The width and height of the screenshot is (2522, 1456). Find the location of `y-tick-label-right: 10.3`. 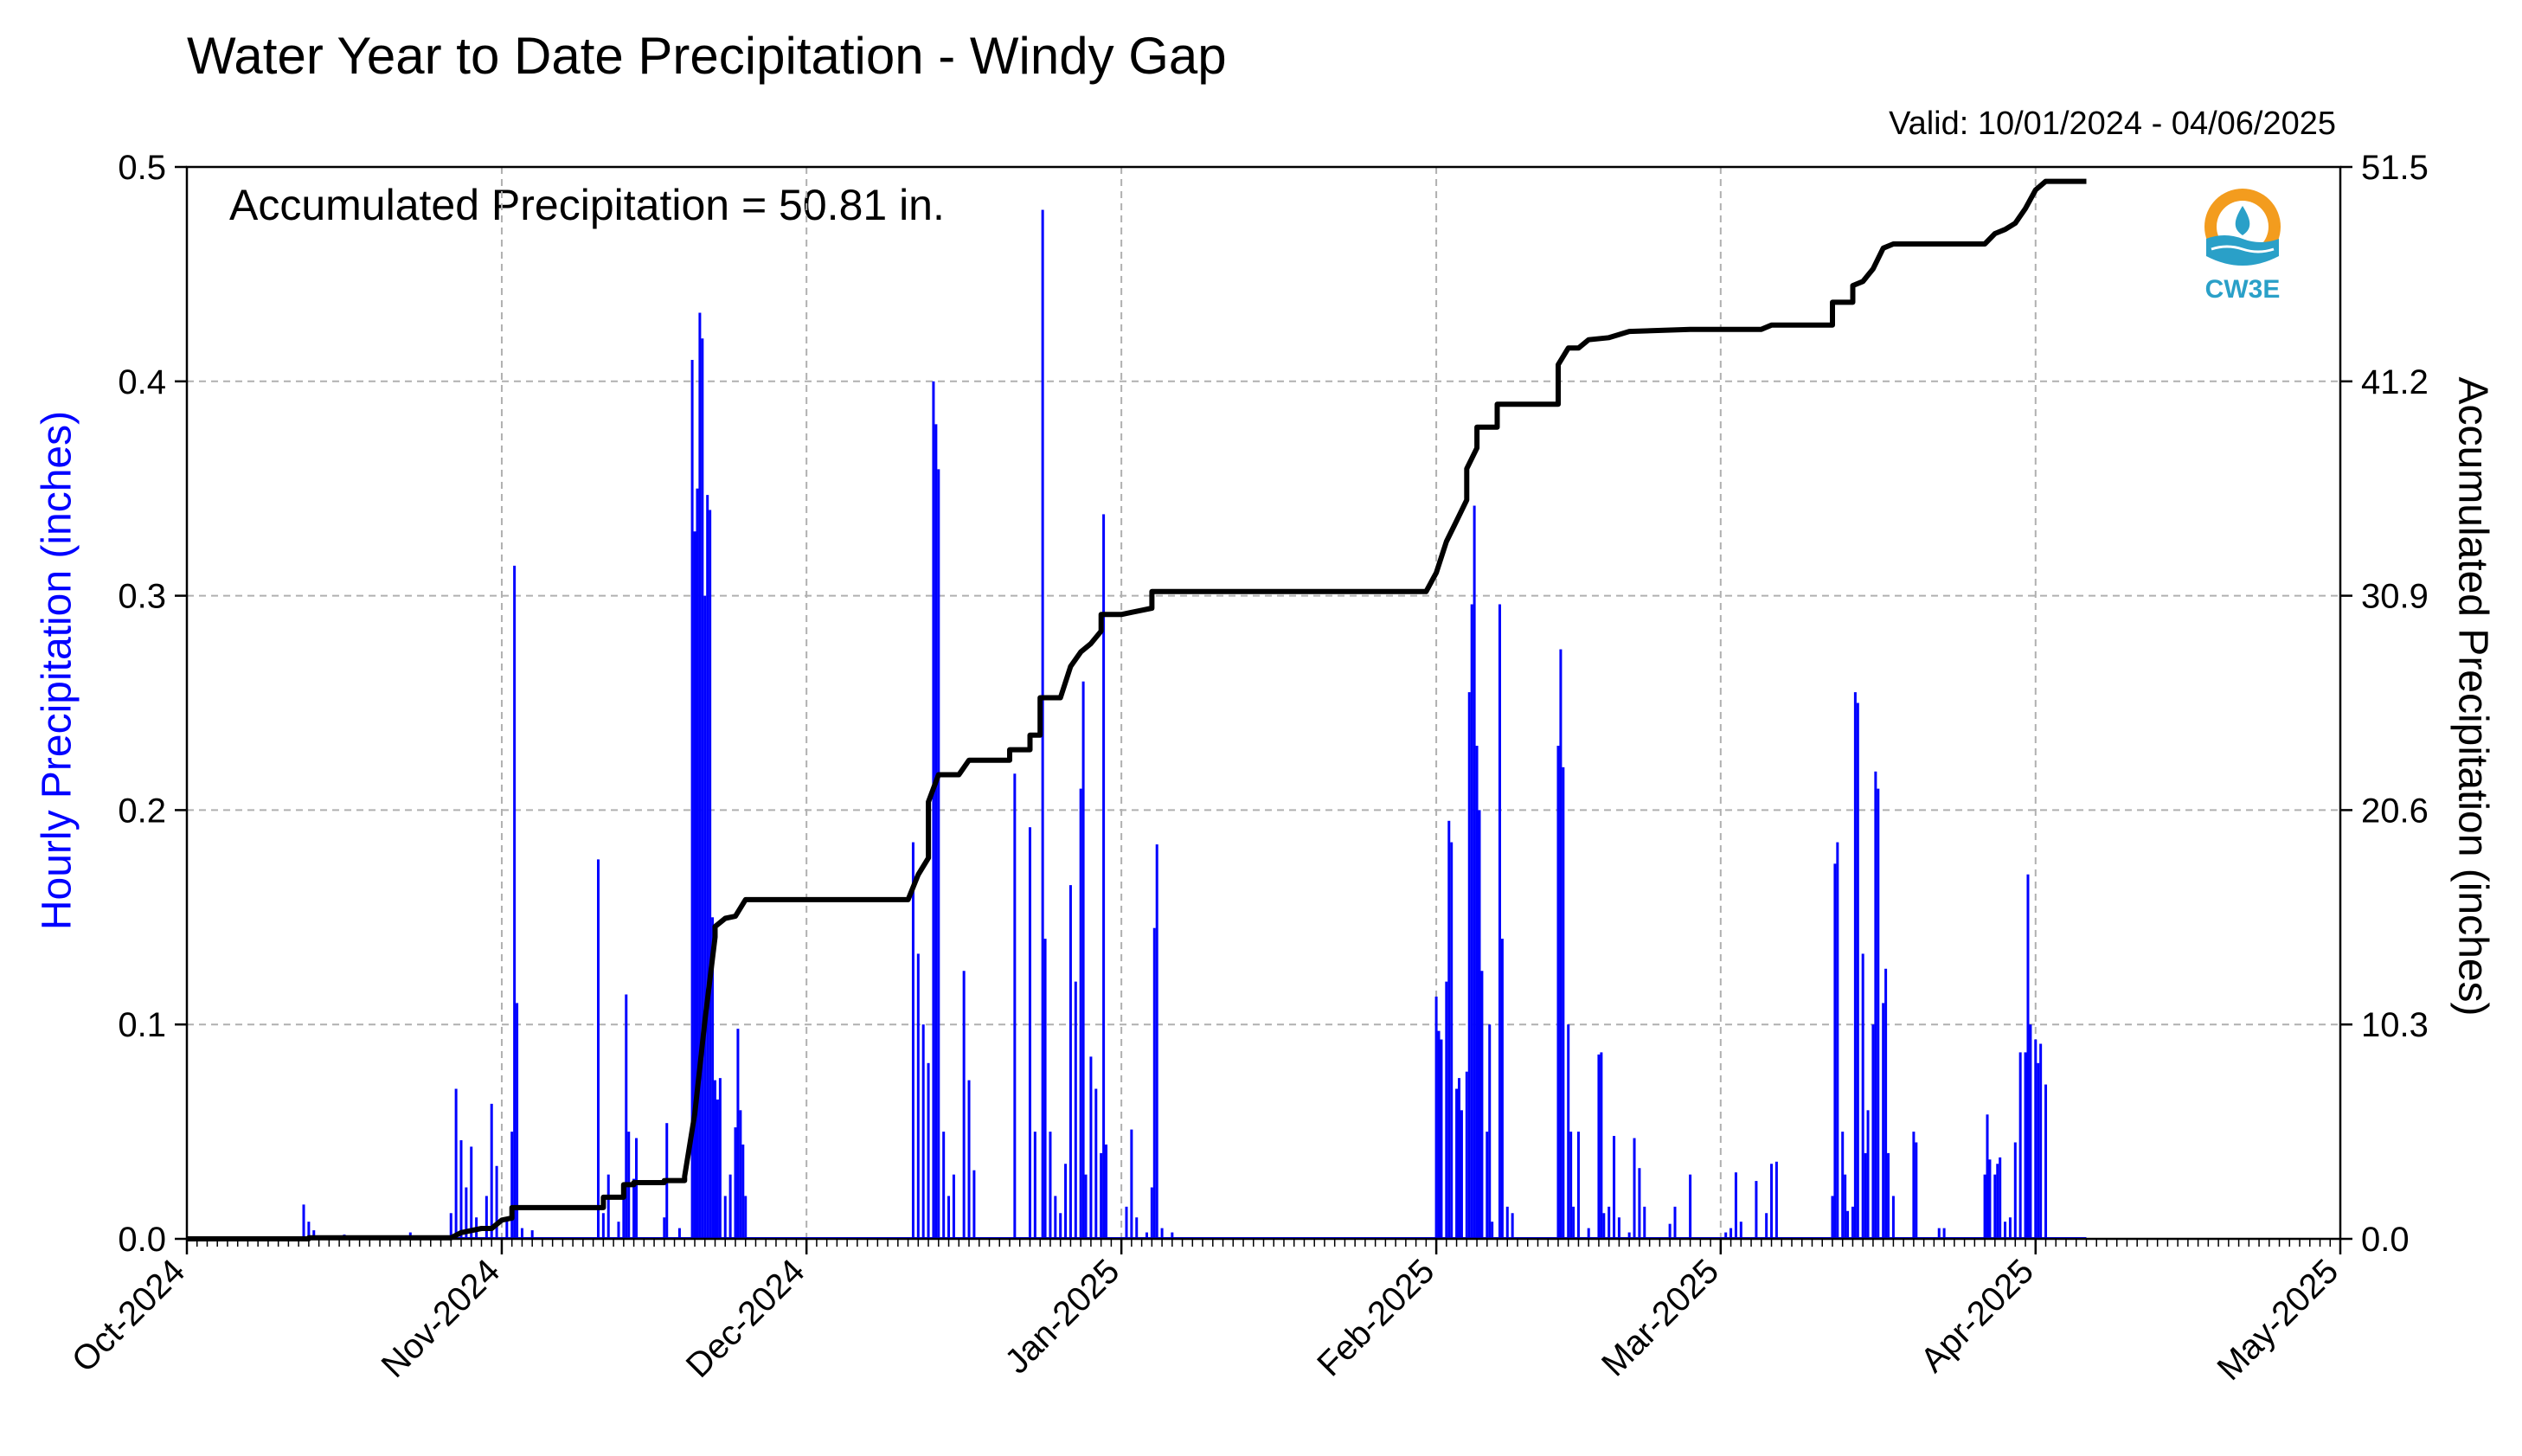

y-tick-label-right: 10.3 is located at coordinates (2395, 1025).